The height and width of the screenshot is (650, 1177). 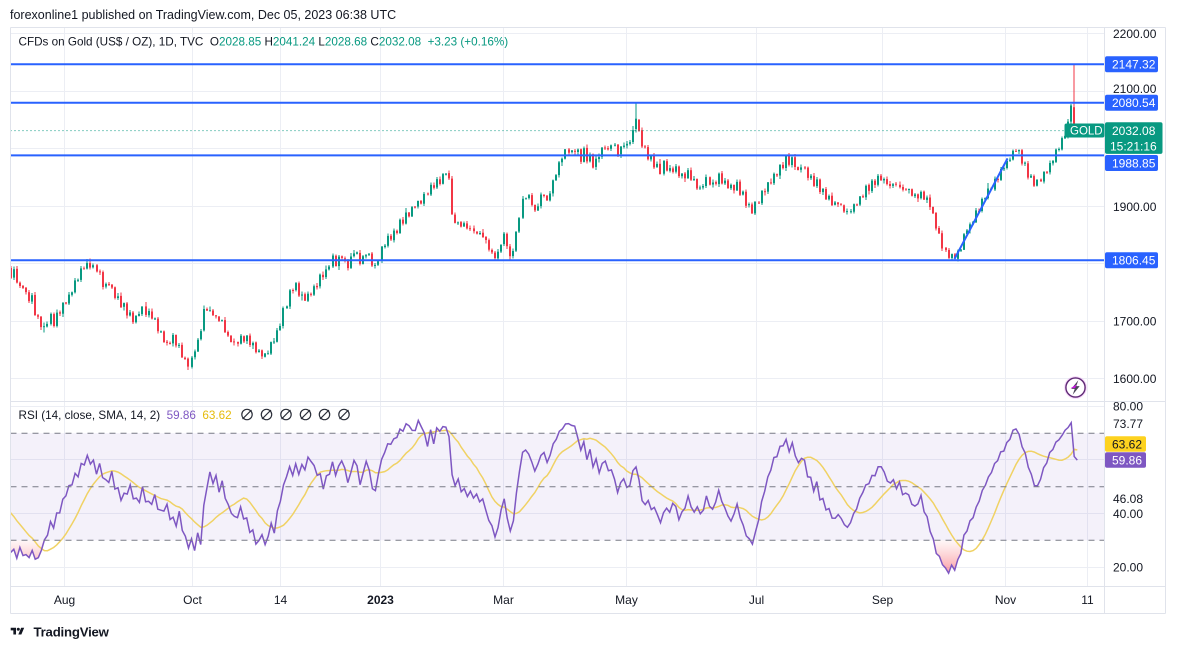 What do you see at coordinates (1135, 207) in the screenshot?
I see `svg-text: 1900.00` at bounding box center [1135, 207].